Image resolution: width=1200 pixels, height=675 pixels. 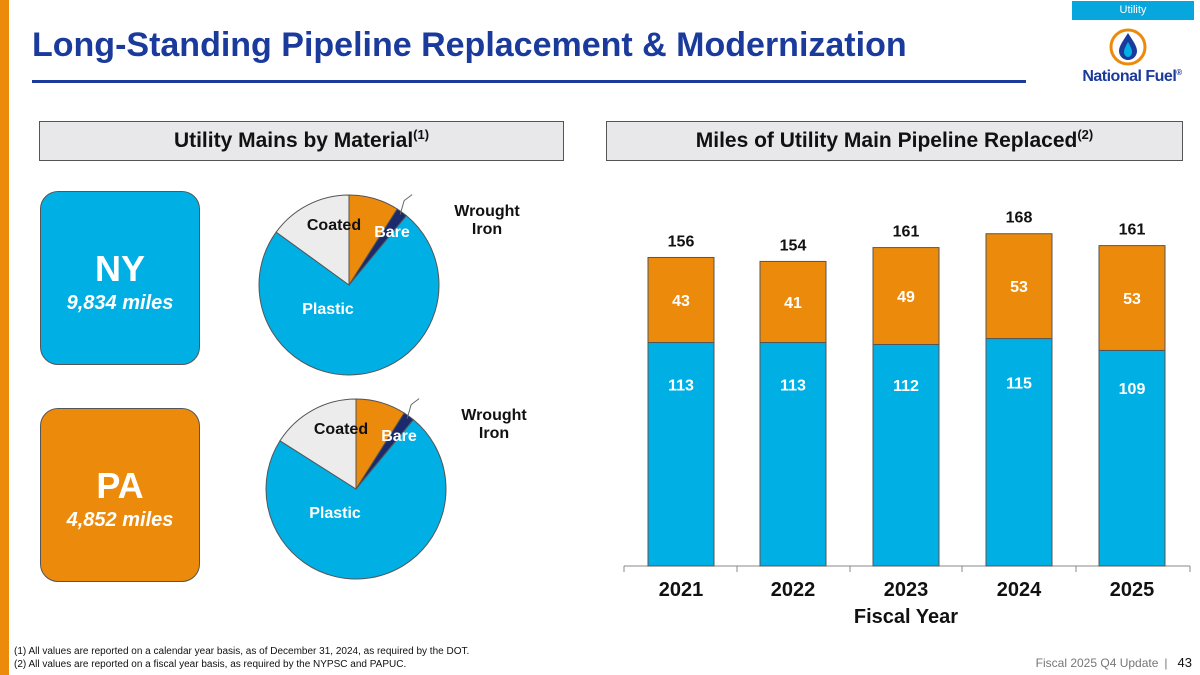 I want to click on pa-abbr: PA, so click(x=120, y=485).